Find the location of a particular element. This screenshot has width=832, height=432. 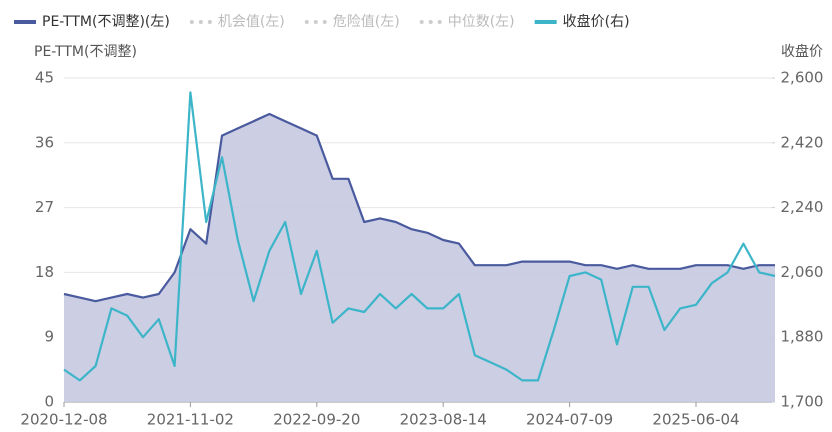

legend-label: 收盘价(右) is located at coordinates (596, 21).